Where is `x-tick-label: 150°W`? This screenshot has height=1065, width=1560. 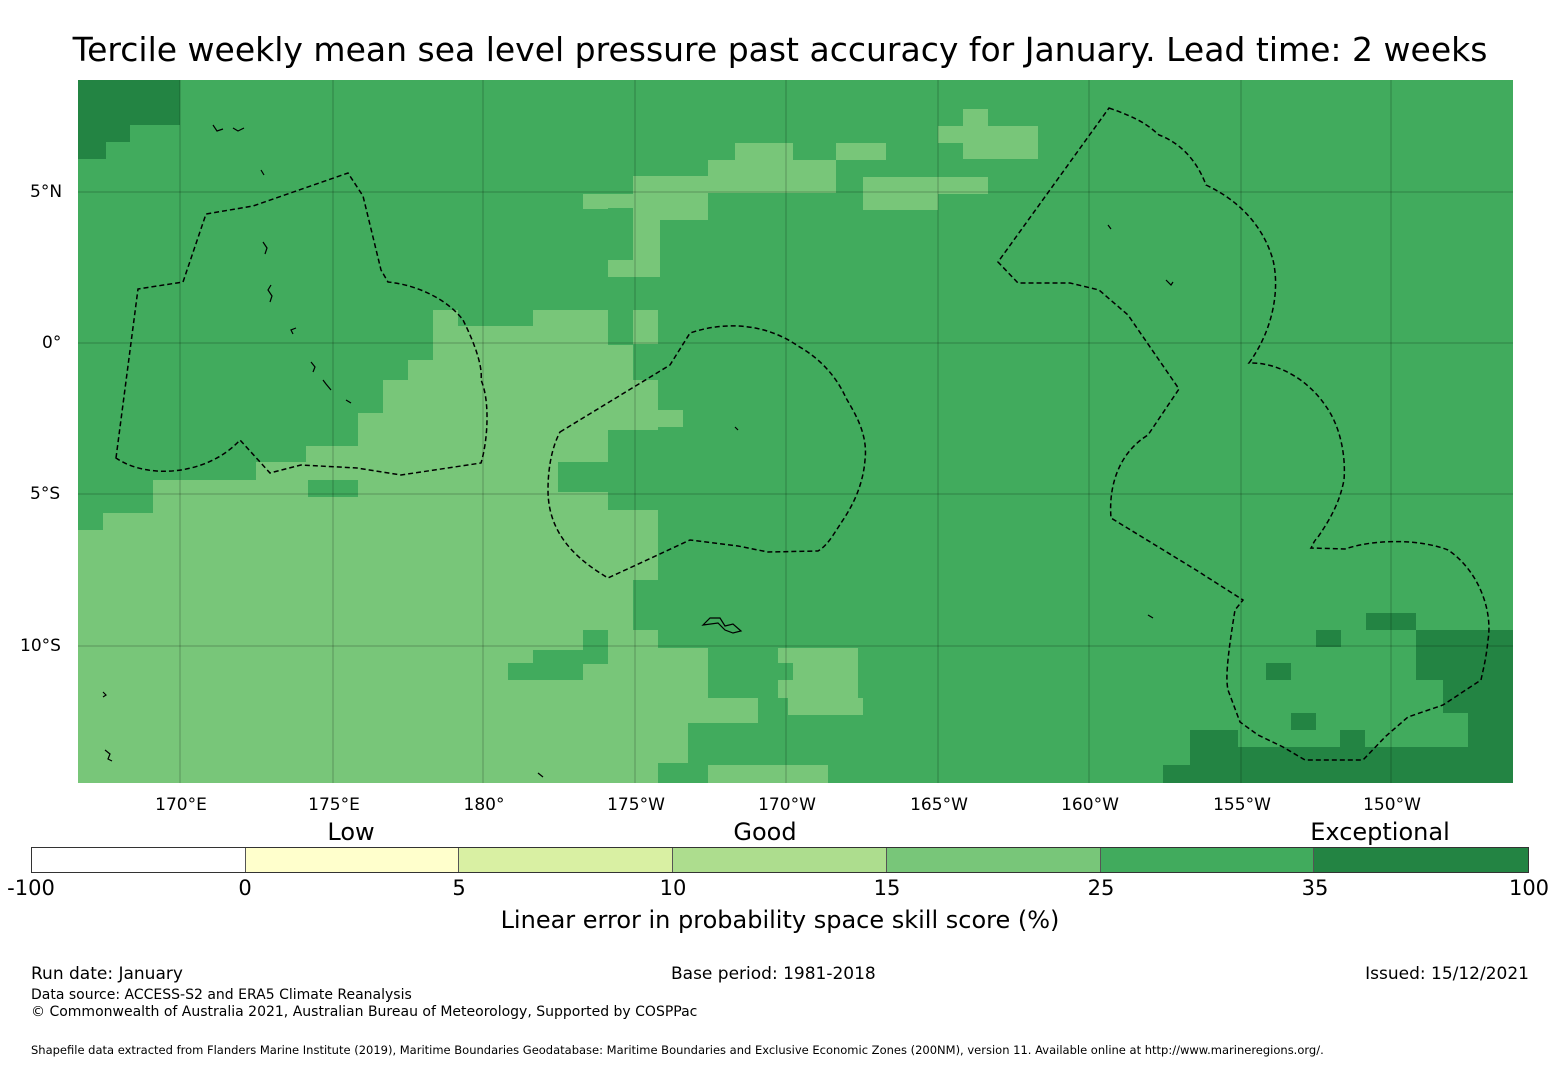 x-tick-label: 150°W is located at coordinates (1392, 805).